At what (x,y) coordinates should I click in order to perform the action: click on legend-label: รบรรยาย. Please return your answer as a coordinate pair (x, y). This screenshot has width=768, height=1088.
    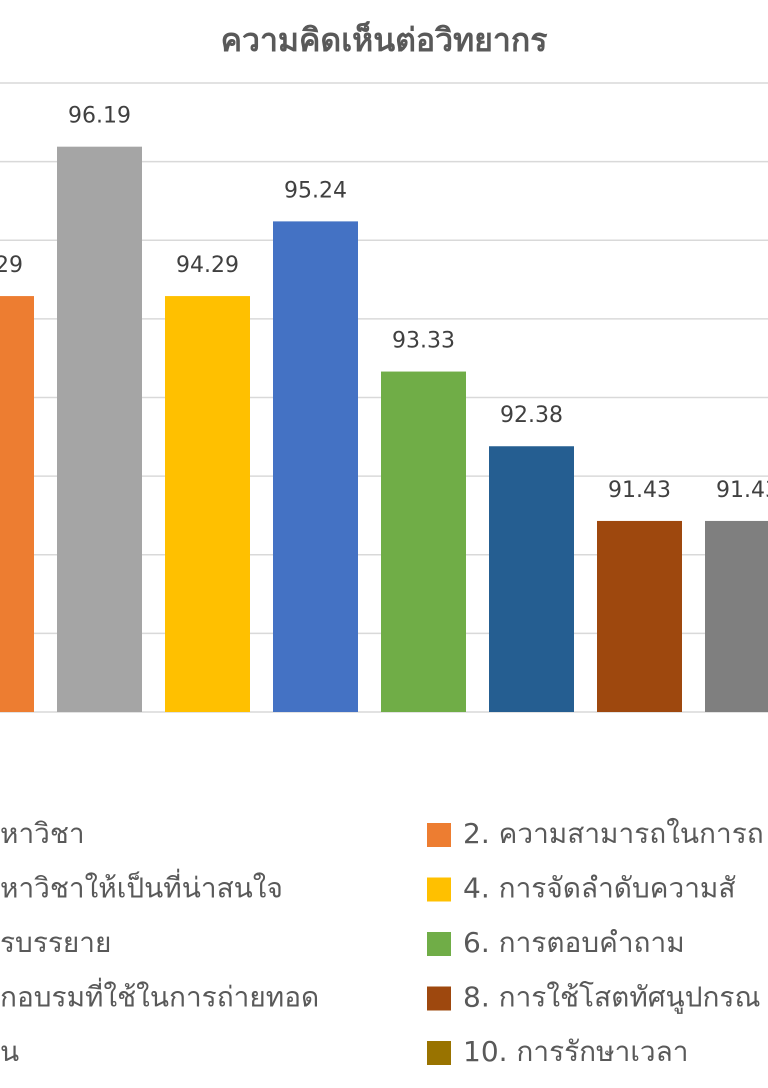
    Looking at the image, I should click on (55, 942).